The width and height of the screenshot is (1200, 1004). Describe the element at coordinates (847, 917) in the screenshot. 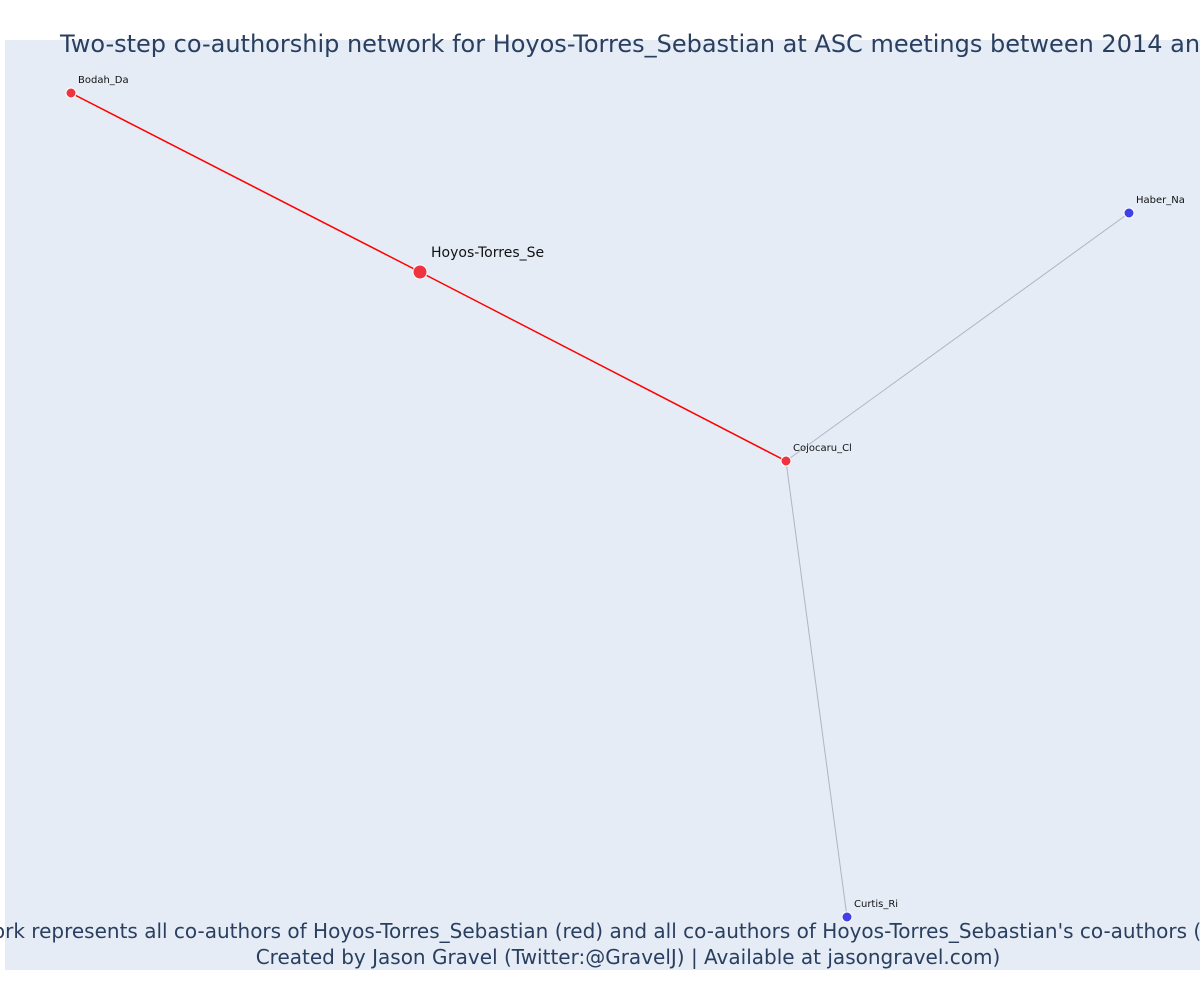

I see `node-curtis` at that location.